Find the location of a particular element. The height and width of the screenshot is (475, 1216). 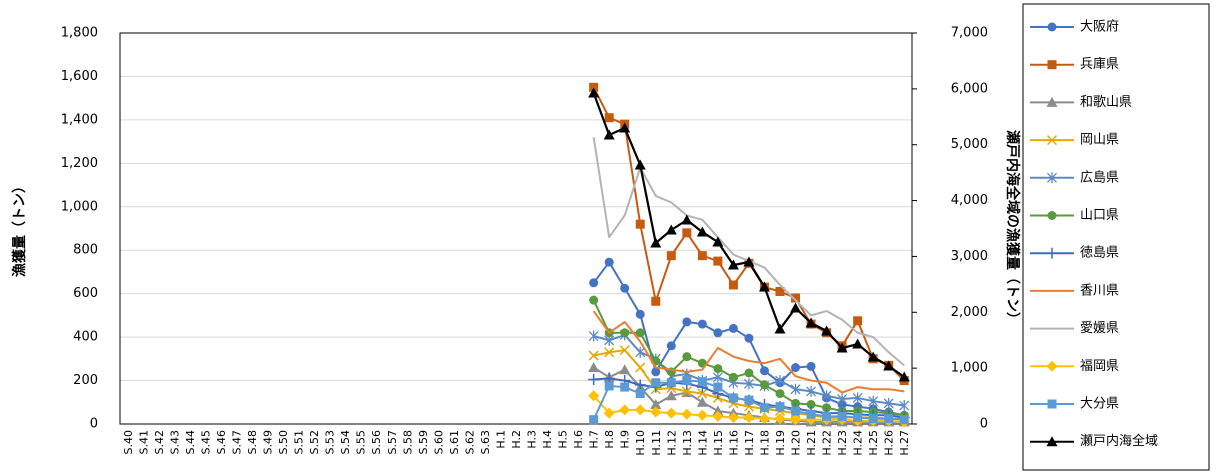

y-tick-label: 0 is located at coordinates (94, 424).